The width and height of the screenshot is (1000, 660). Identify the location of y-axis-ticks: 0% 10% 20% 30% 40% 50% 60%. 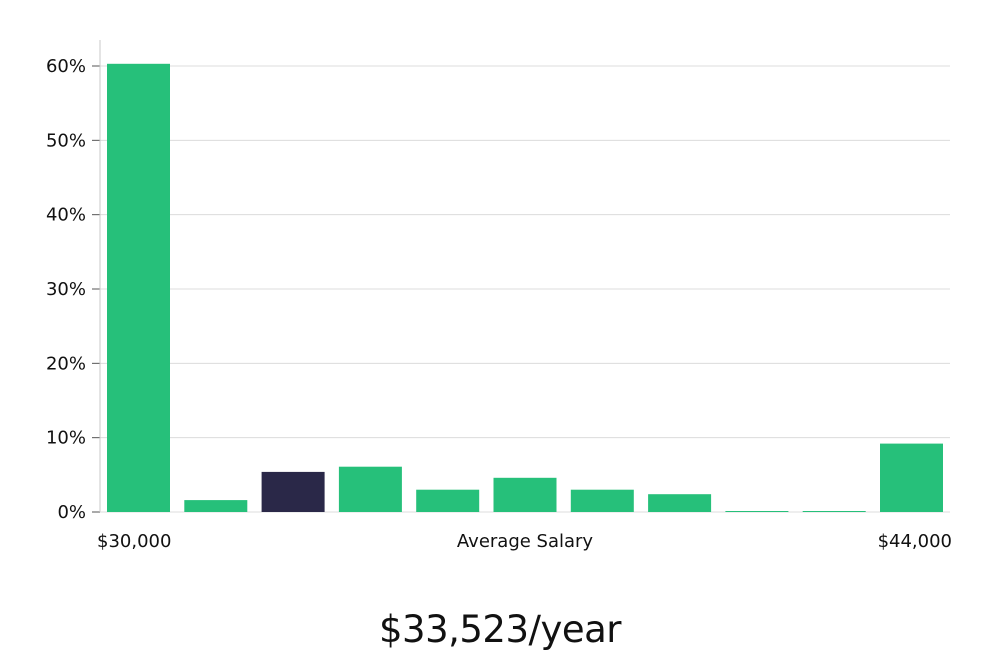
(73, 289).